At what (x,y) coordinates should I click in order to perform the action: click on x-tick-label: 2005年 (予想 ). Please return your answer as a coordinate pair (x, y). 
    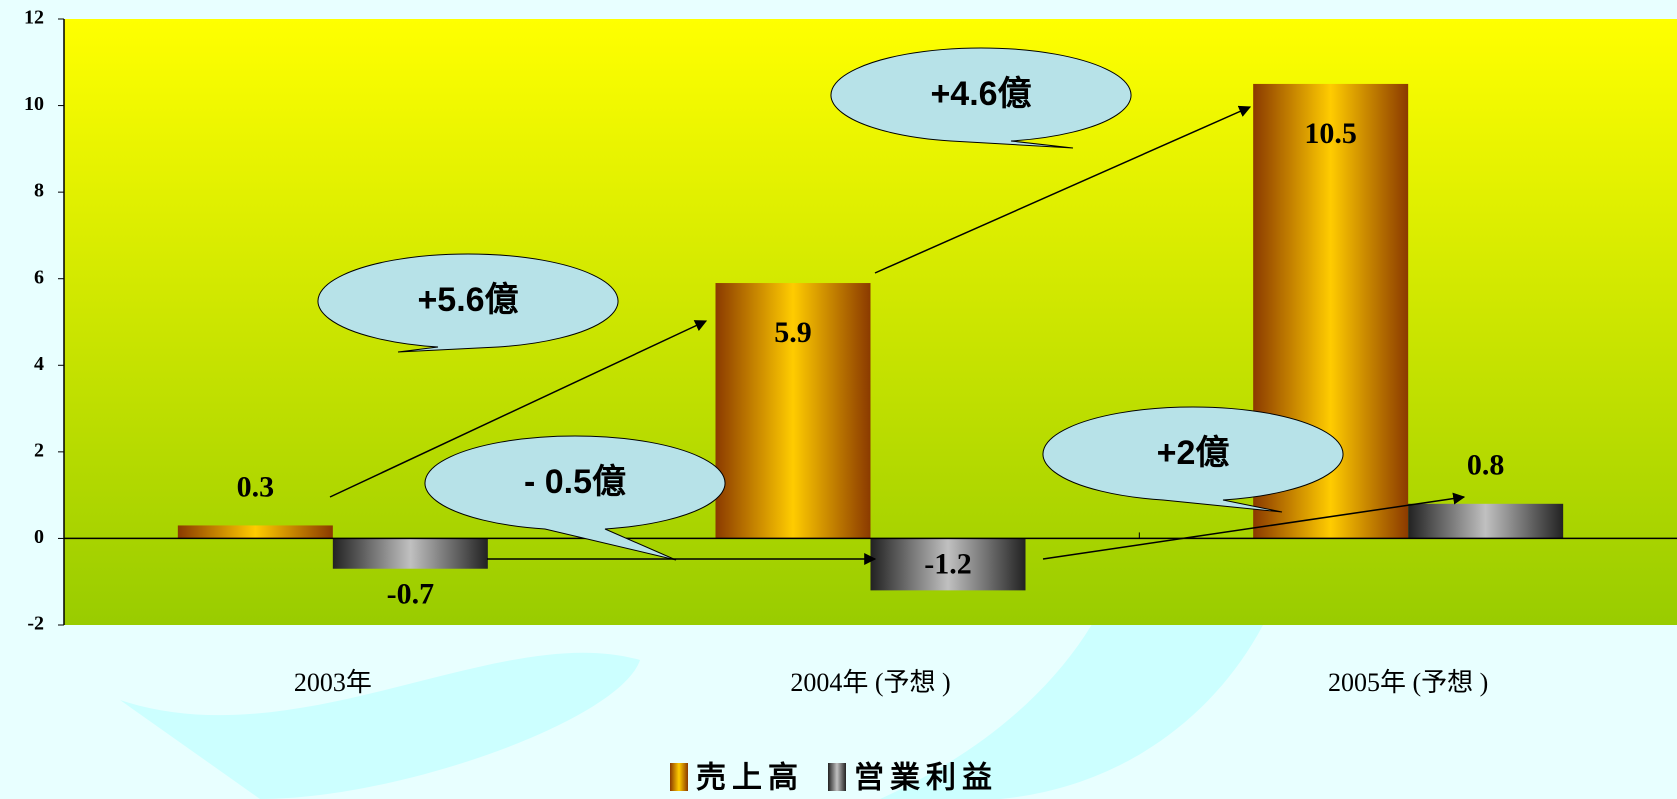
    Looking at the image, I should click on (1408, 682).